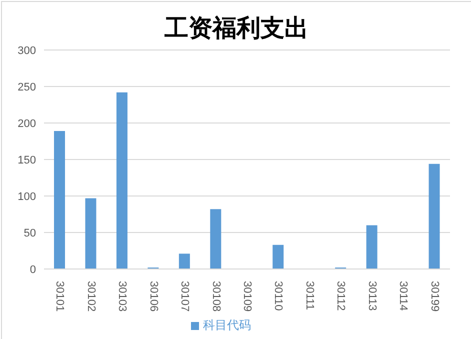 This screenshot has width=471, height=339. Describe the element at coordinates (27, 160) in the screenshot. I see `y-tick-label: 150` at that location.